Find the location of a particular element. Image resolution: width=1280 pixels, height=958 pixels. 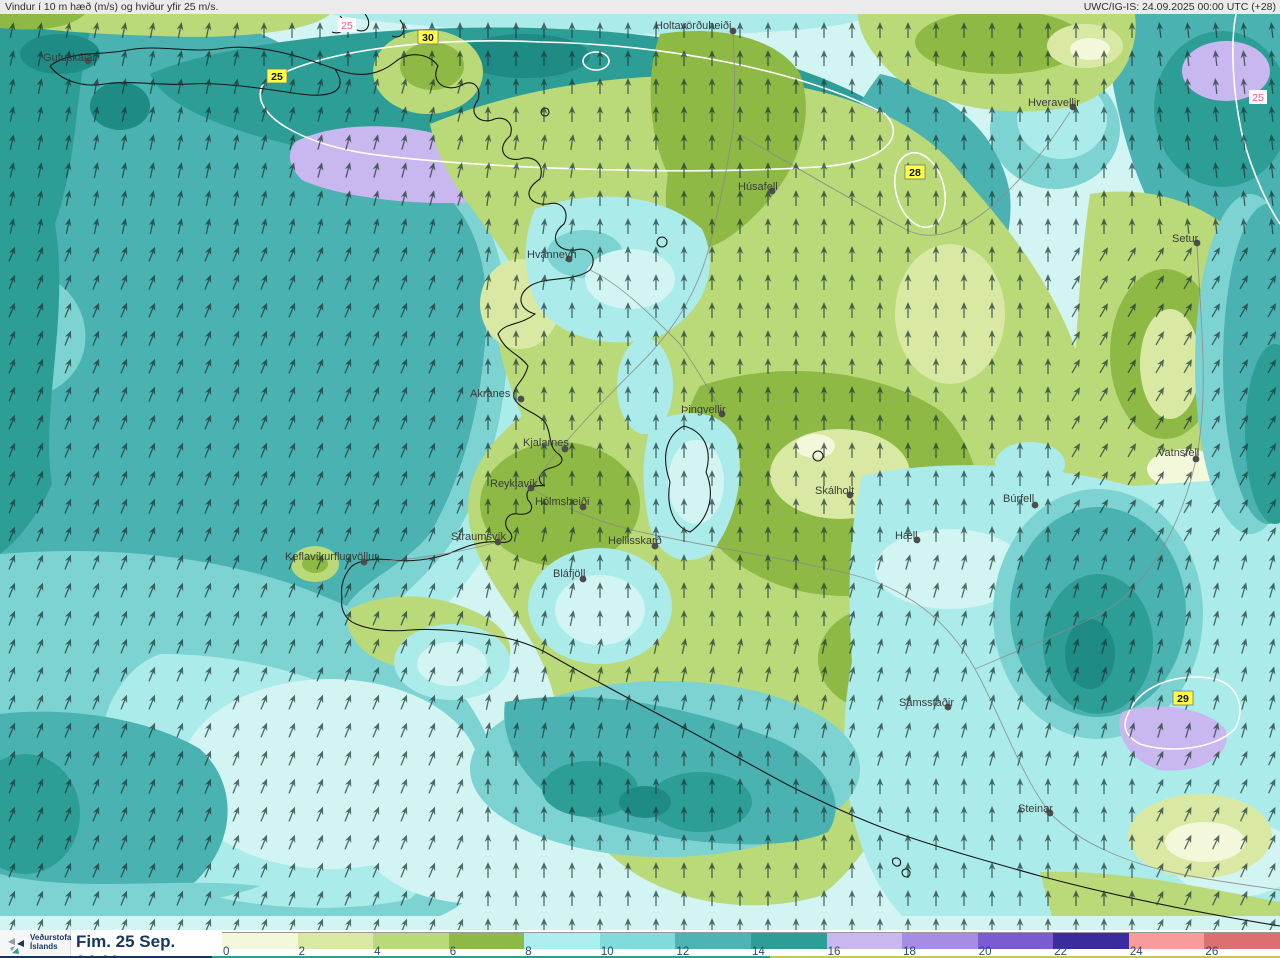

place-label: Keflavíkurflugvöllur is located at coordinates (331, 557).